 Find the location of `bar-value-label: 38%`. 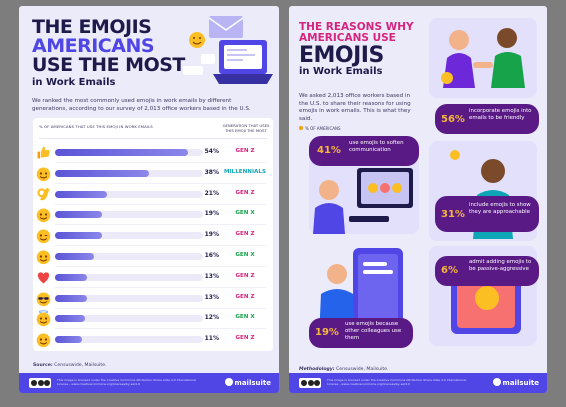

bar-value-label: 38% is located at coordinates (211, 172).